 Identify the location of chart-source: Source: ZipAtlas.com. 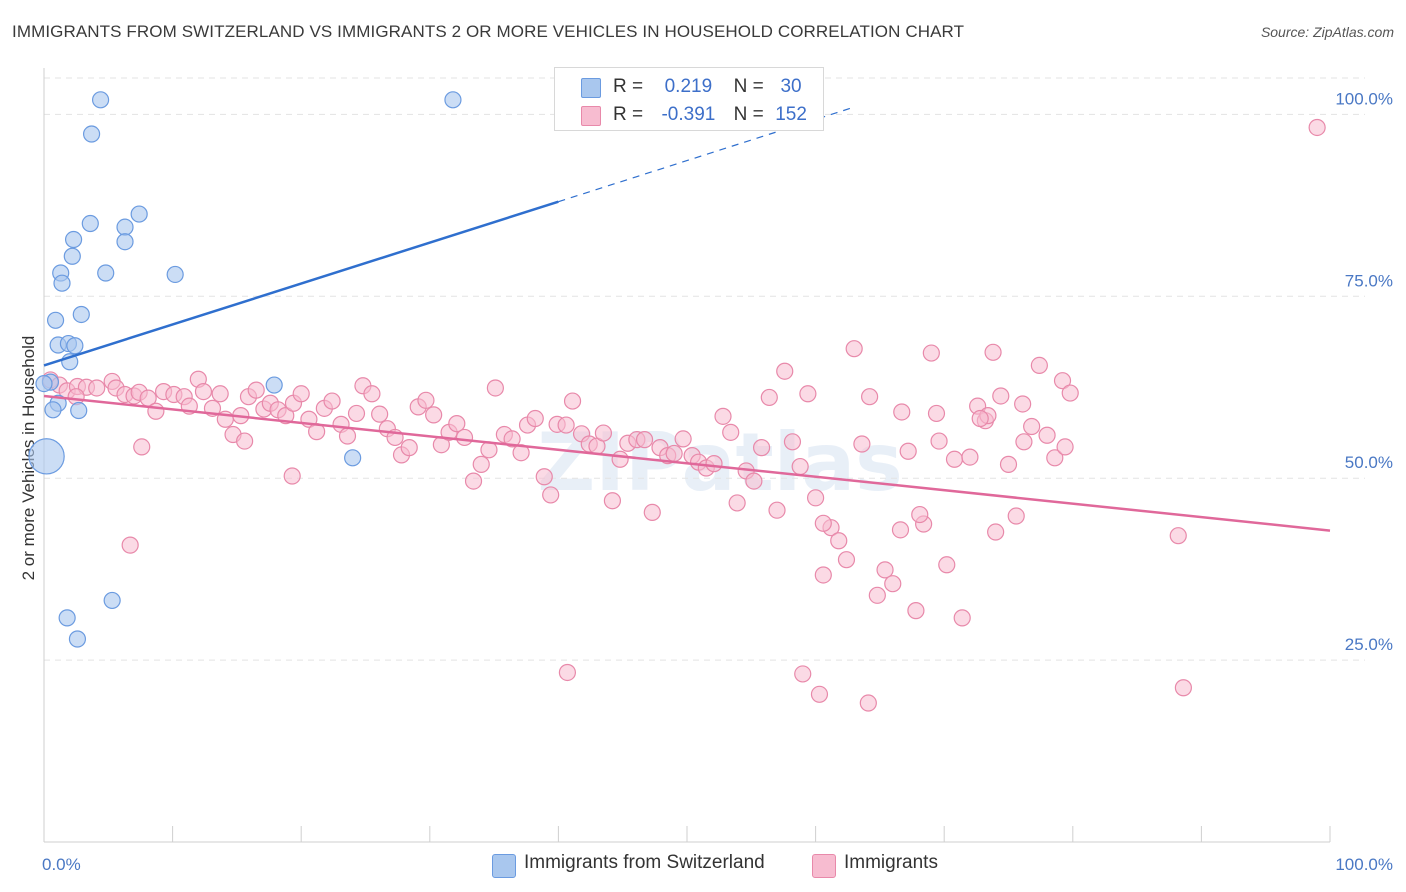
(1327, 32).